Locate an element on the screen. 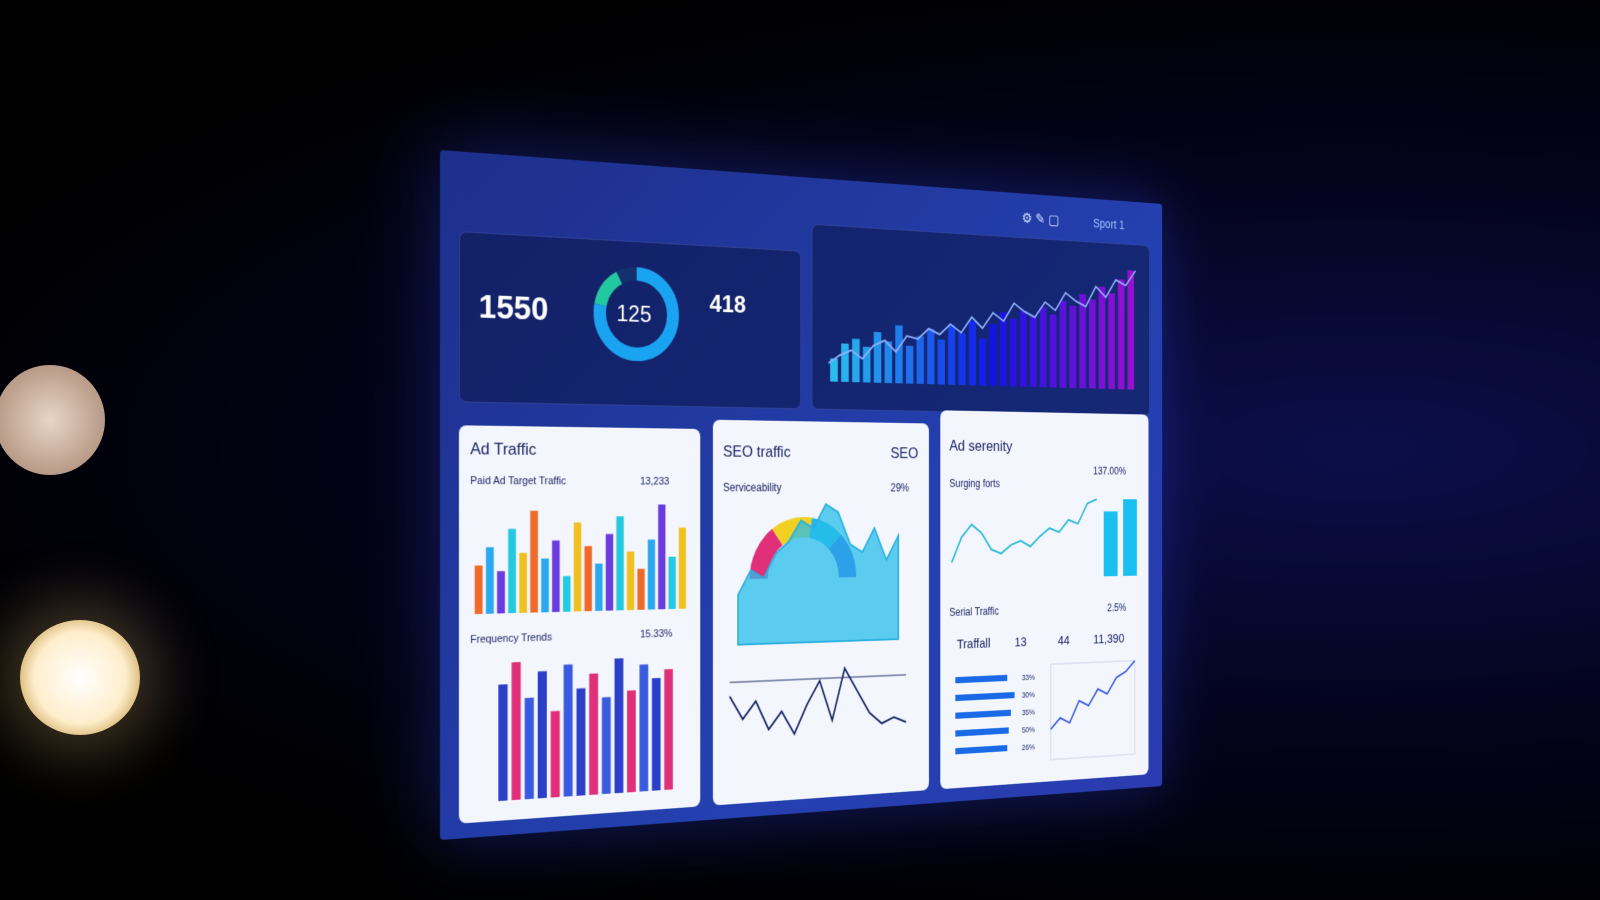 Image resolution: width=1600 pixels, height=900 pixels. table-cell: 13 is located at coordinates (1020, 642).